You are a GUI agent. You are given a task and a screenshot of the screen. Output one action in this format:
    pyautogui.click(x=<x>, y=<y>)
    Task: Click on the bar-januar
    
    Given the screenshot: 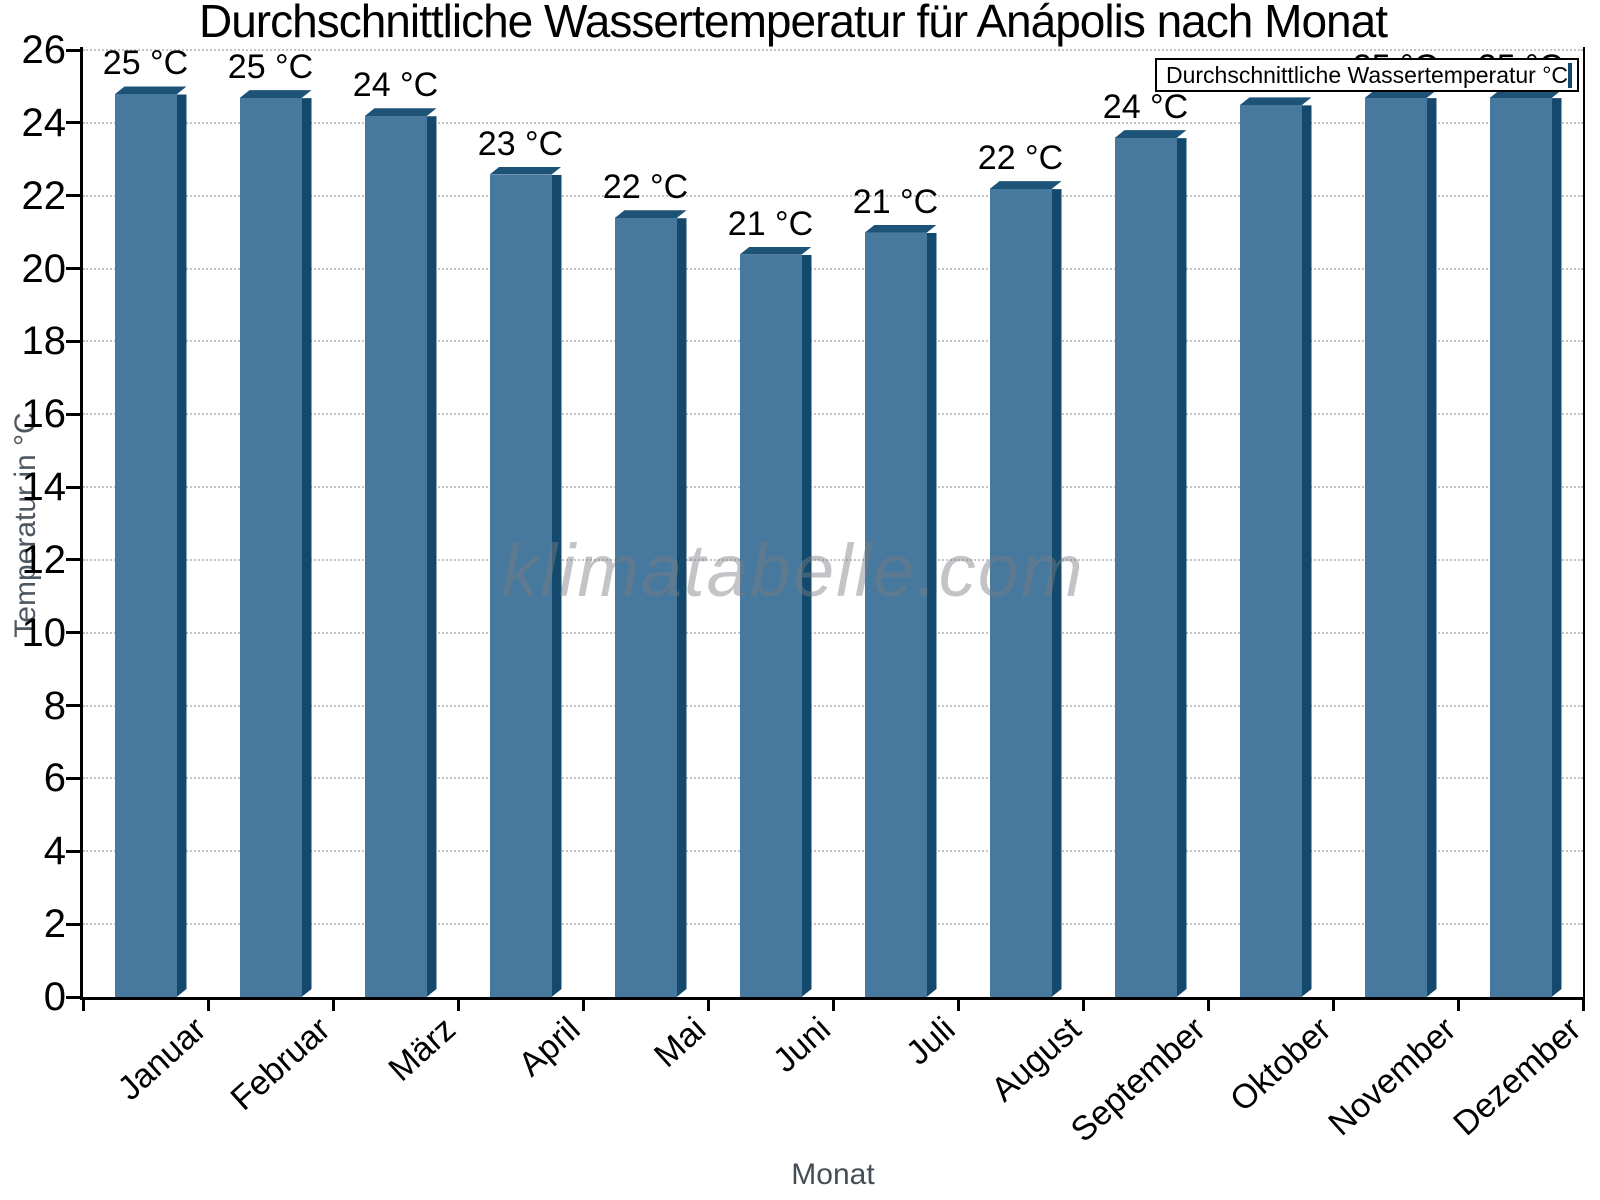 What is the action you would take?
    pyautogui.click(x=150, y=541)
    